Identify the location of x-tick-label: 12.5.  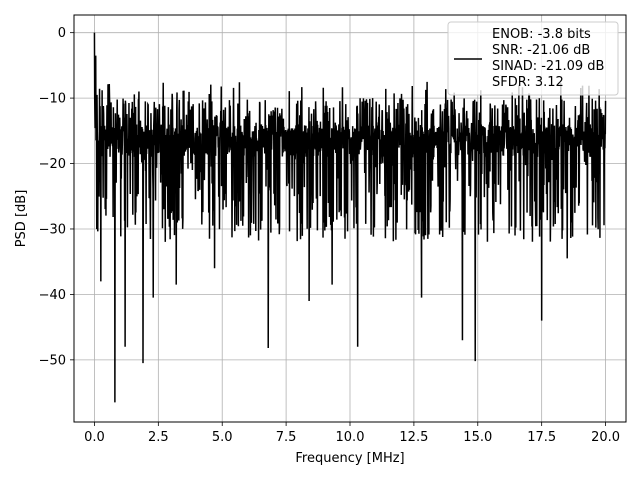
(413, 437).